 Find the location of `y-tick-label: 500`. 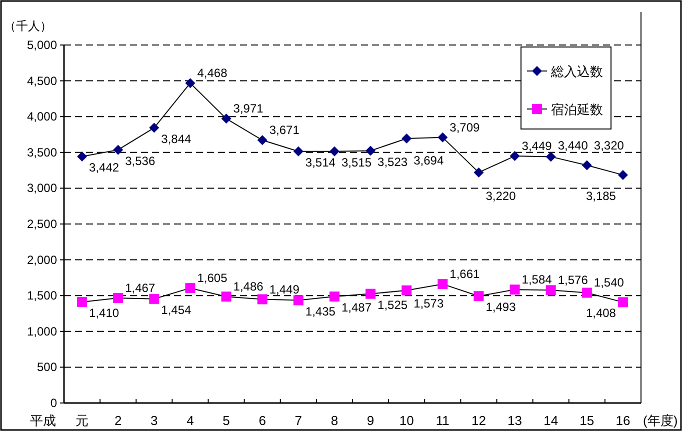

y-tick-label: 500 is located at coordinates (47, 367).